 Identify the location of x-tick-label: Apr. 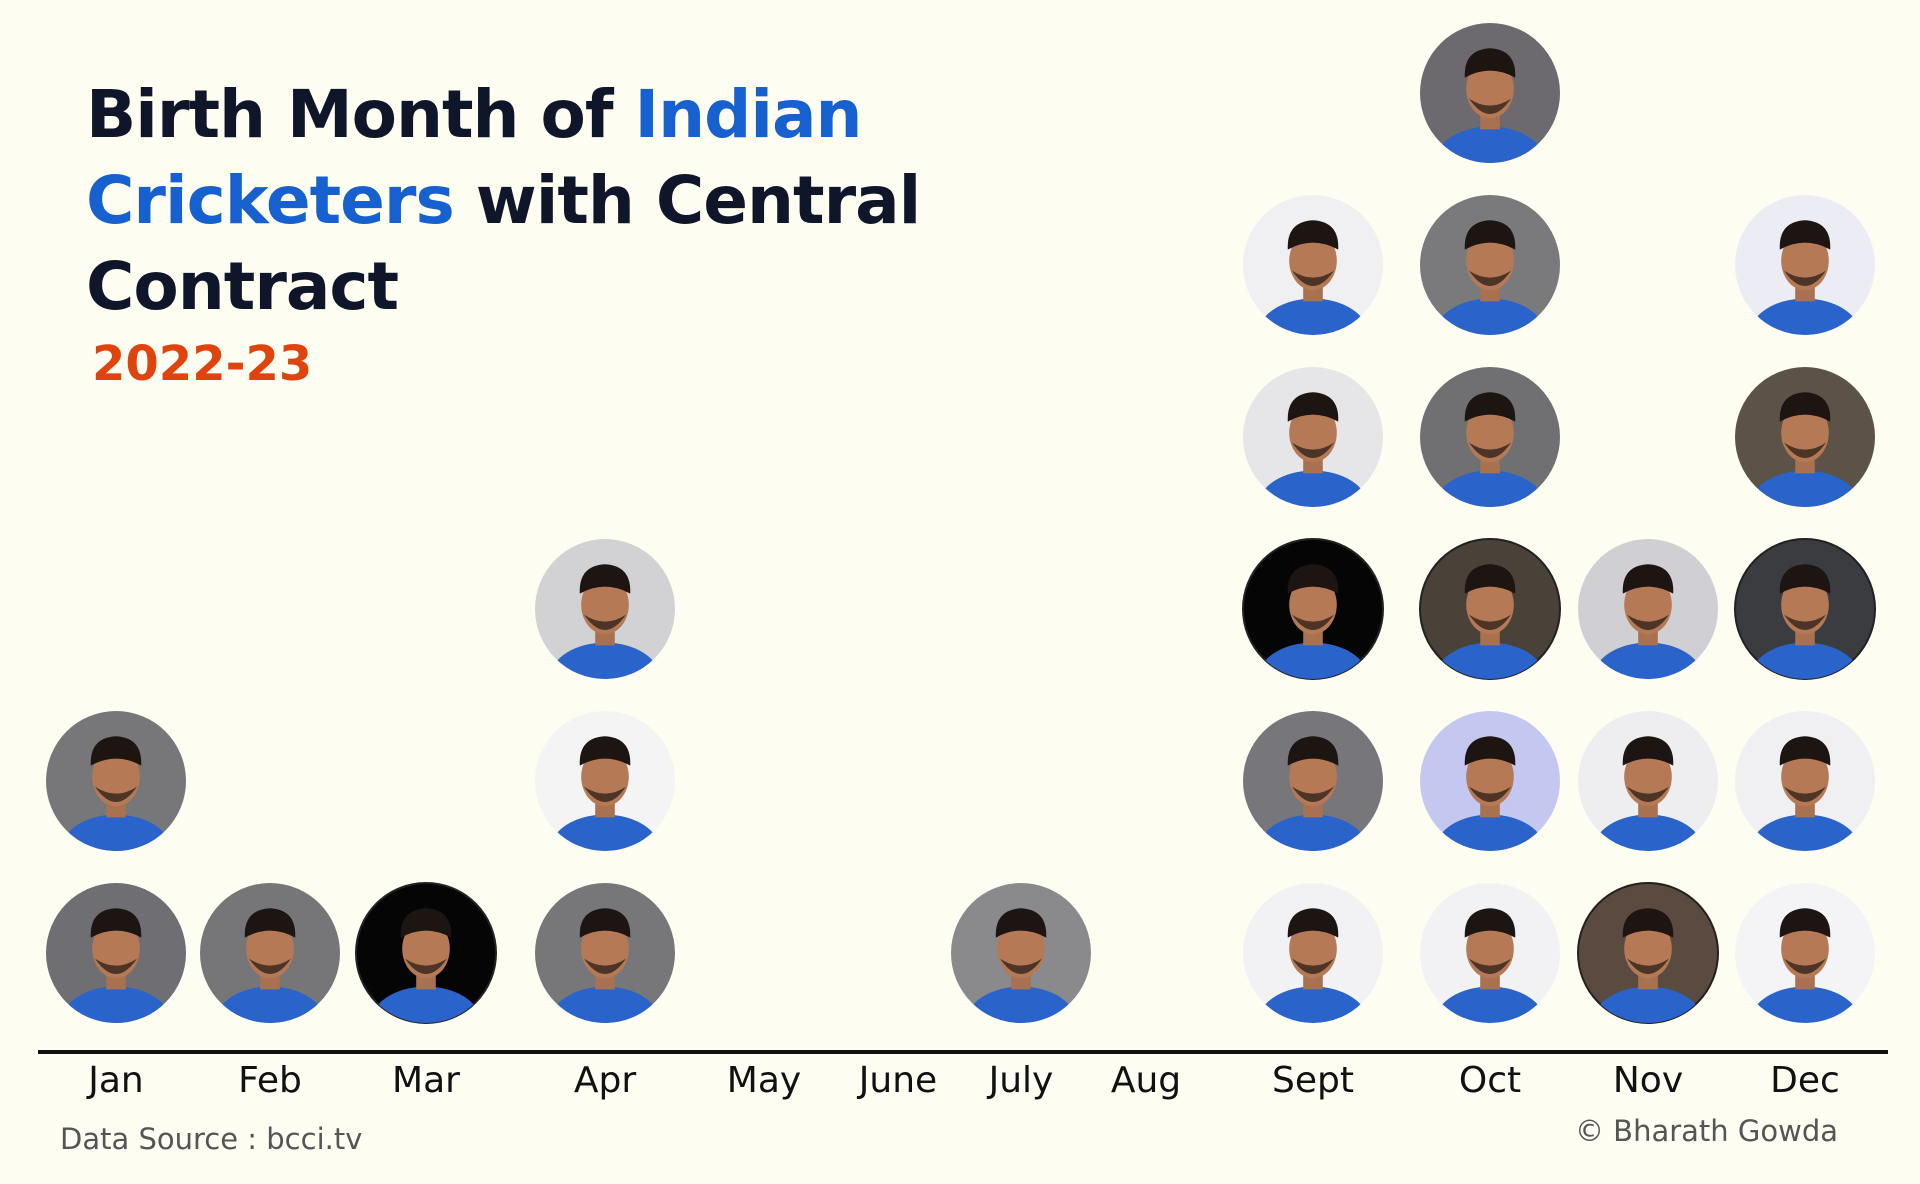
(605, 1080).